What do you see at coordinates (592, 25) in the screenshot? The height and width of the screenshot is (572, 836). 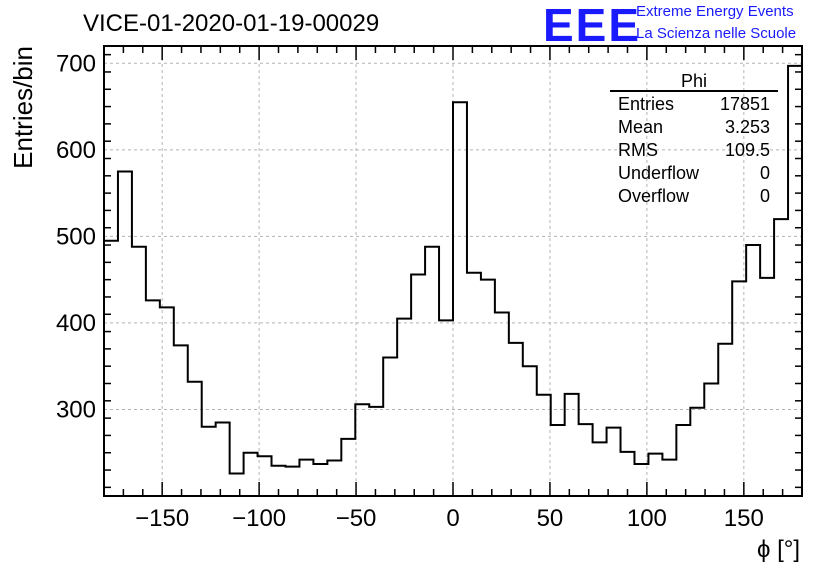 I see `eee-logo: EEE` at bounding box center [592, 25].